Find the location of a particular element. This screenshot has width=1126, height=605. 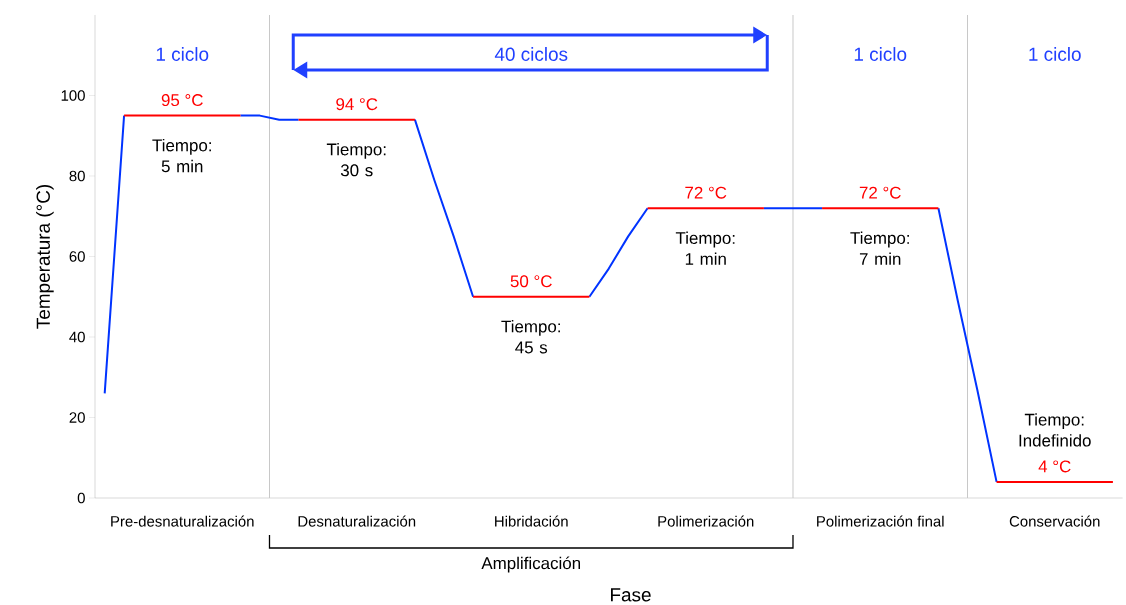

y-tick-label: 100 is located at coordinates (73, 95).